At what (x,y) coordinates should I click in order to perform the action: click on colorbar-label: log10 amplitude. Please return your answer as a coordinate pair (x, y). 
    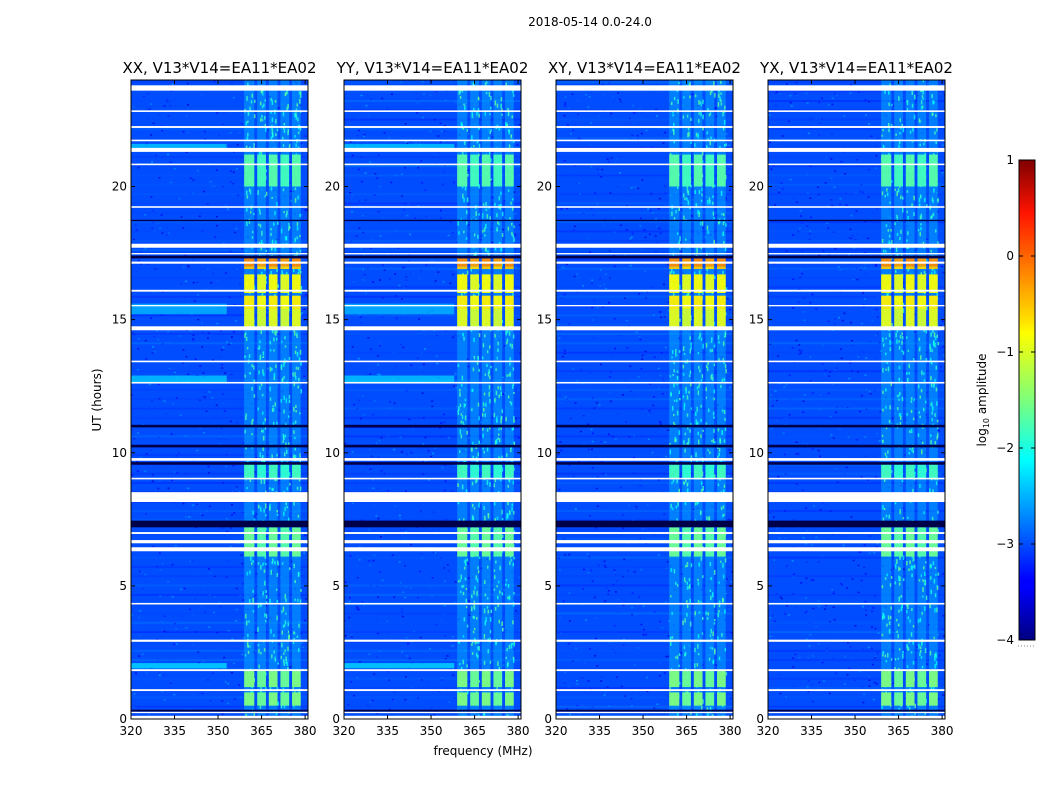
    Looking at the image, I should click on (983, 400).